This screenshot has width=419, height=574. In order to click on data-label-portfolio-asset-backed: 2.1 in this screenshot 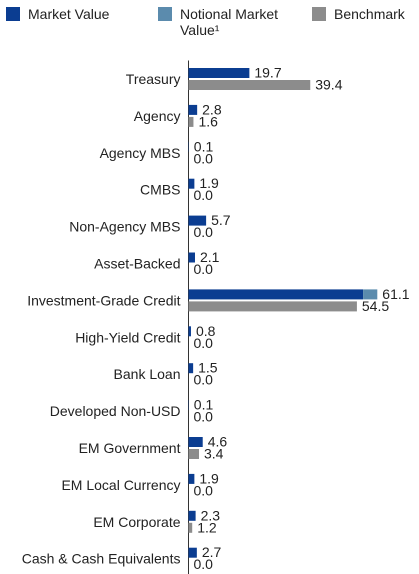, I will do `click(210, 257)`.